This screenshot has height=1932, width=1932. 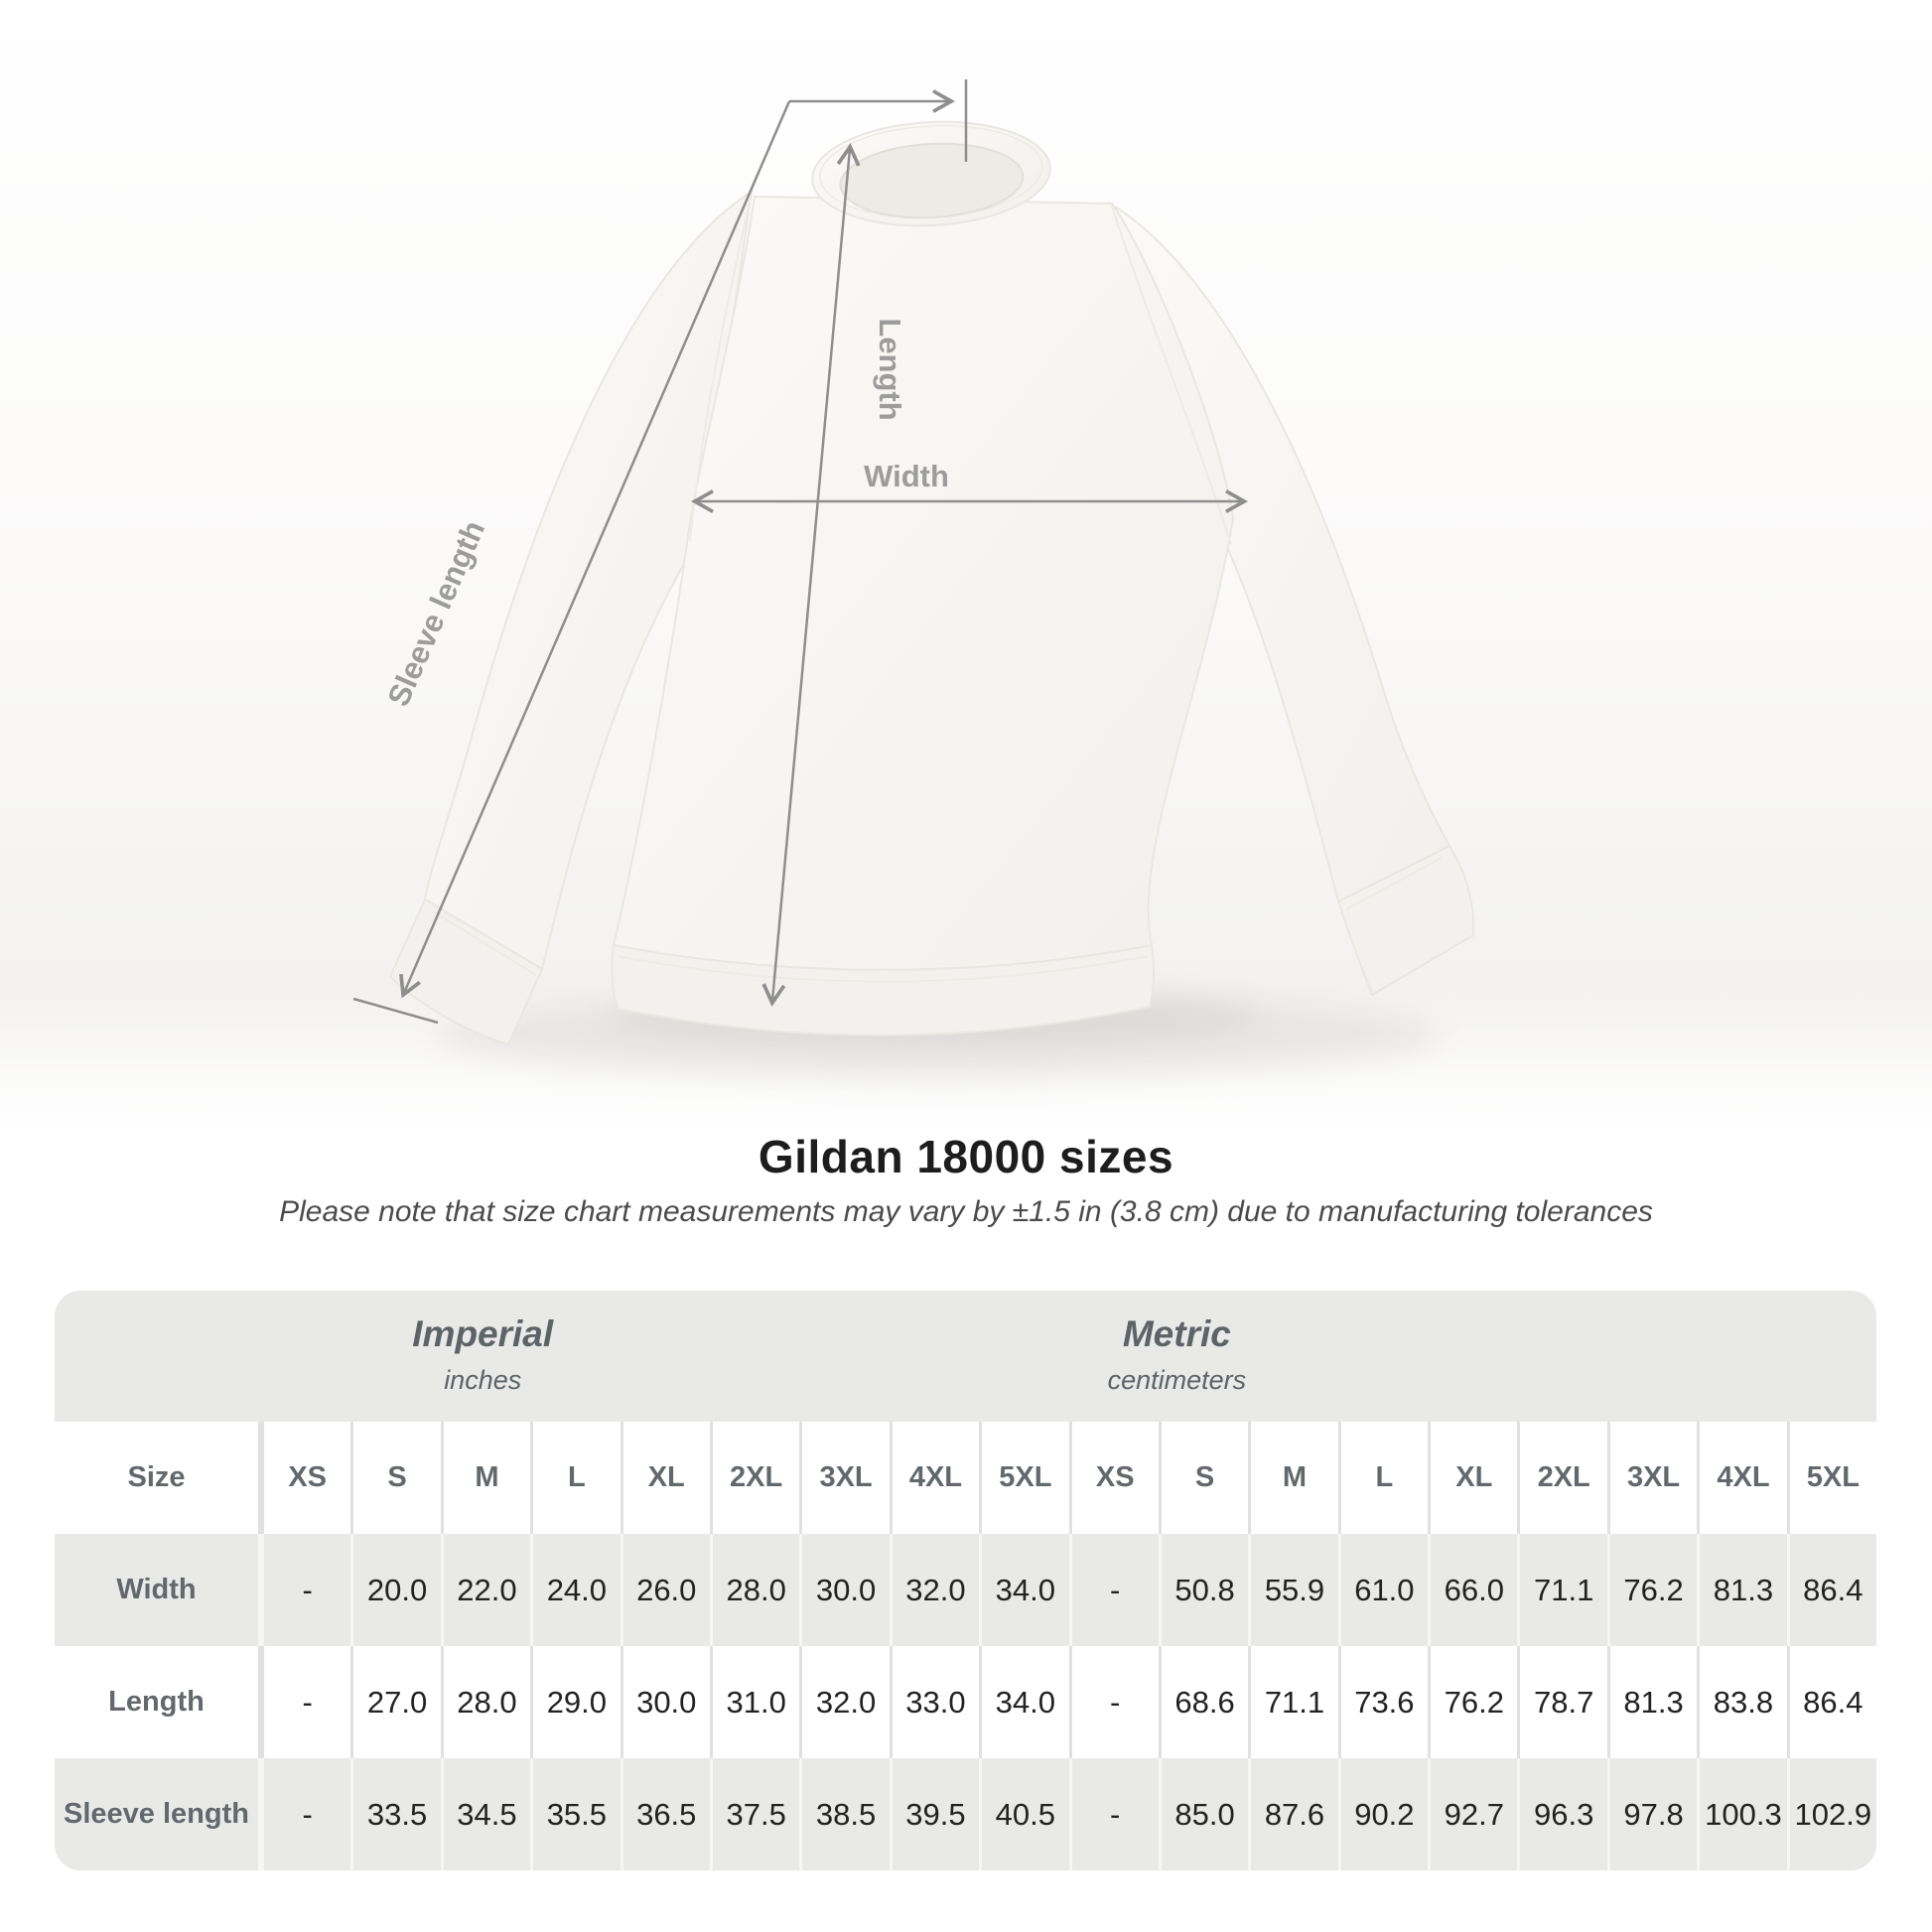 I want to click on hem-band, so click(x=884, y=990).